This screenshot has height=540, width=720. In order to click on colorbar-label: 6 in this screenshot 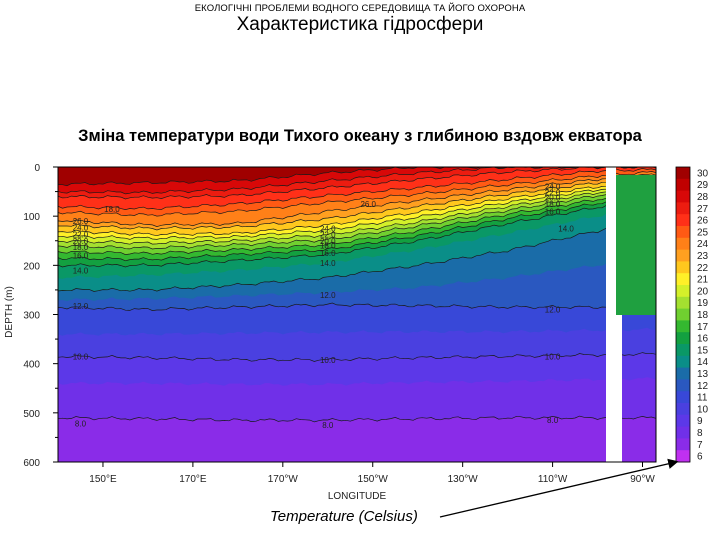, I will do `click(700, 457)`.